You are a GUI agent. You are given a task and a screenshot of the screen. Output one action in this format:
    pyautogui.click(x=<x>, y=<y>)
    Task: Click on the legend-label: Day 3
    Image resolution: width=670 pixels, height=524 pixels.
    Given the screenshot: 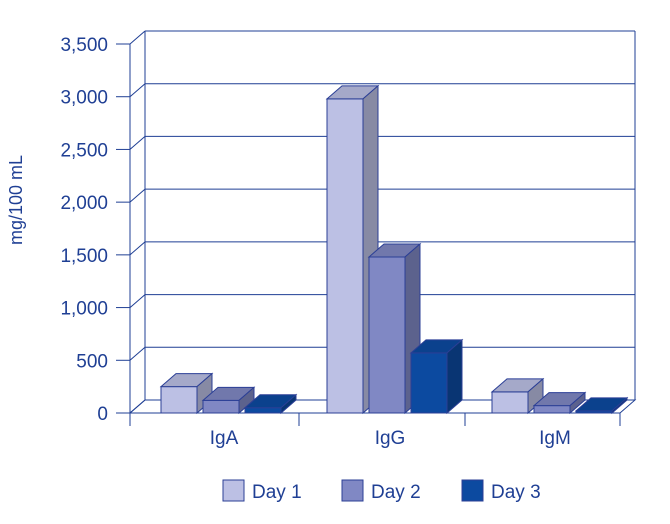 What is the action you would take?
    pyautogui.click(x=516, y=492)
    